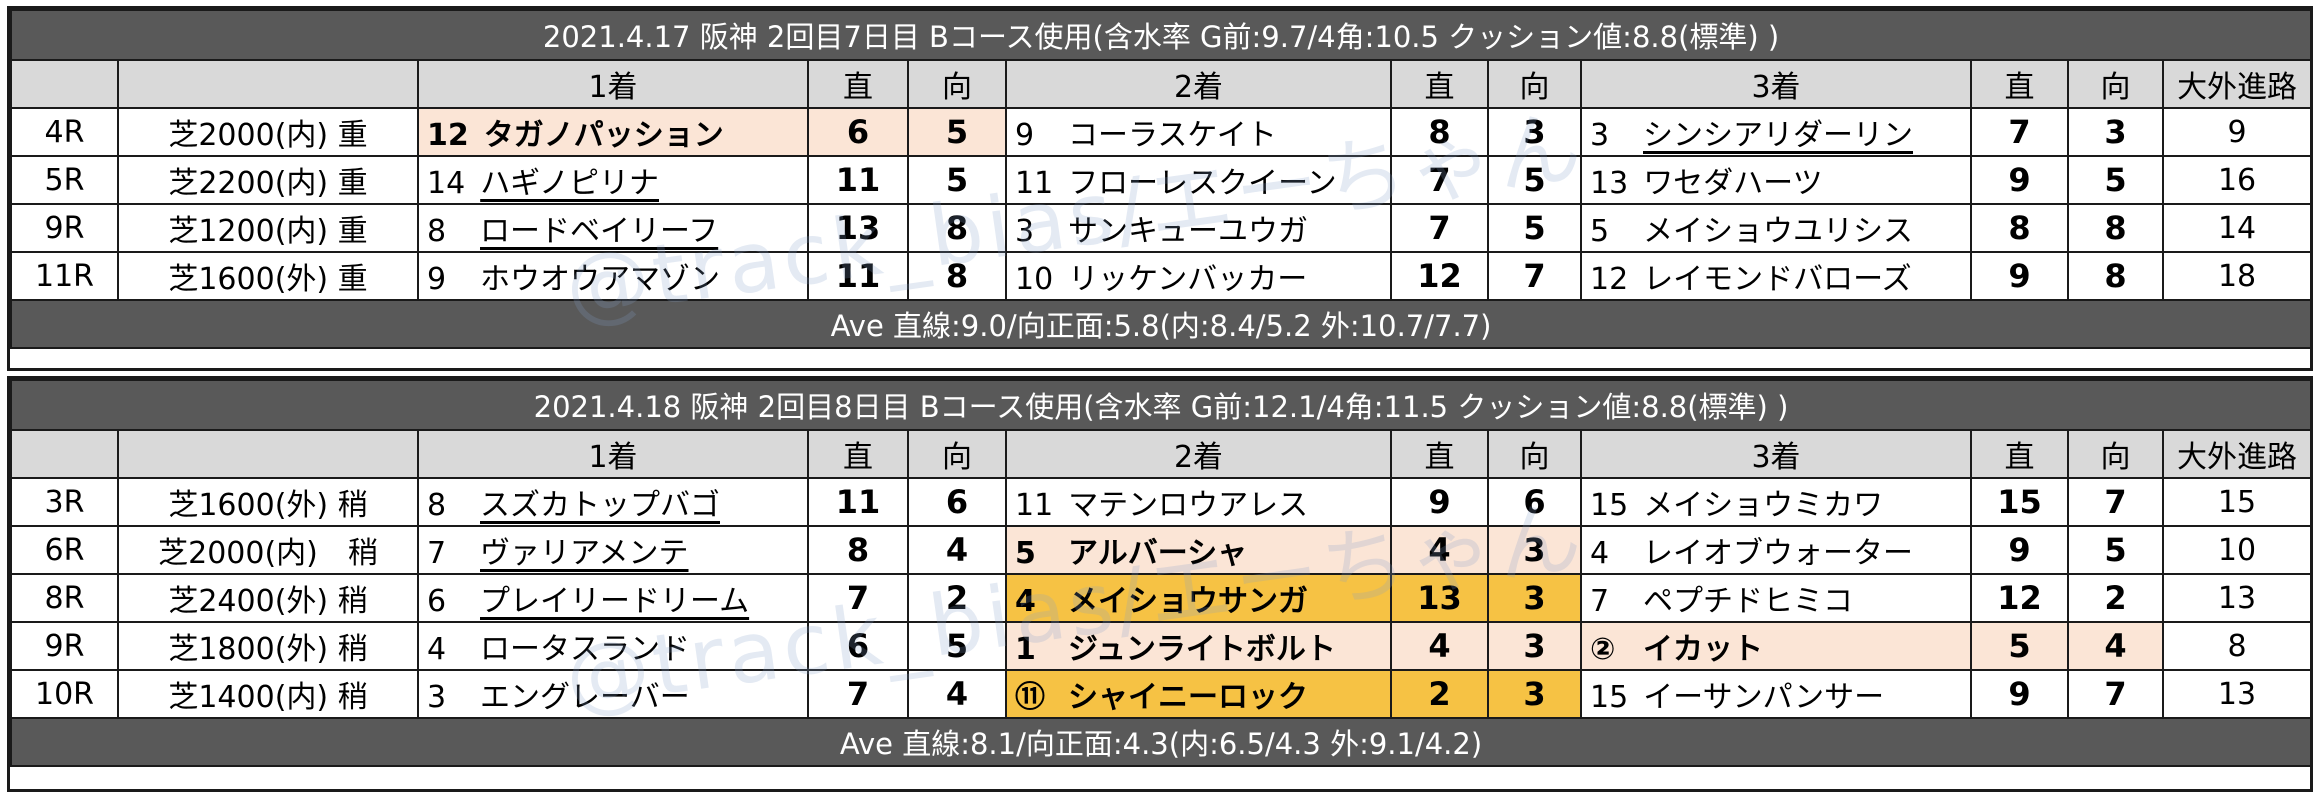 Image resolution: width=2320 pixels, height=796 pixels. I want to click on finisher-3: 15 メイショウミカワ, so click(1776, 502).